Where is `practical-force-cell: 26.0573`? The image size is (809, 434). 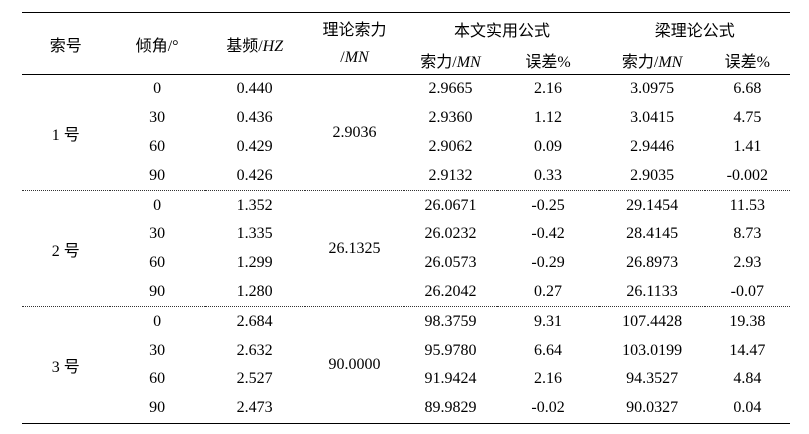 practical-force-cell: 26.0573 is located at coordinates (450, 263).